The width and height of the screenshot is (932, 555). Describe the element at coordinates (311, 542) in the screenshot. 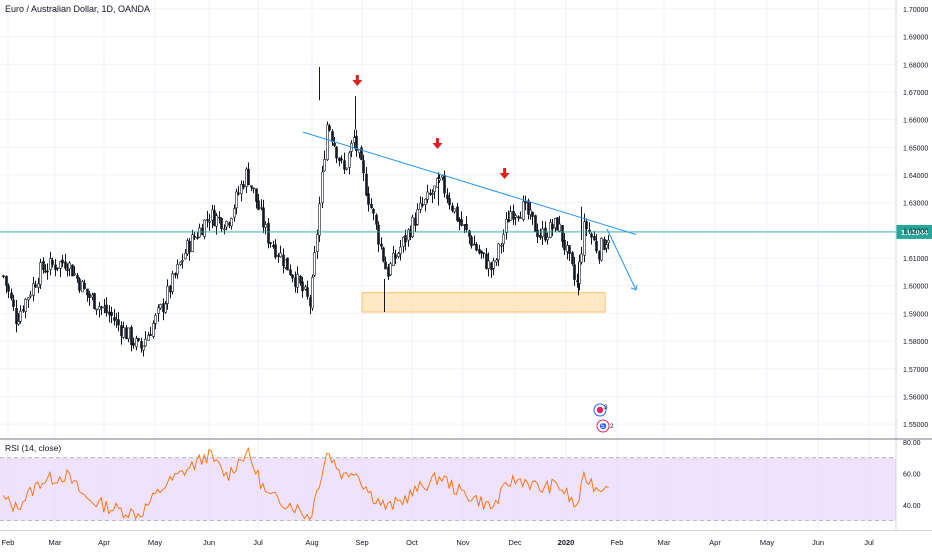

I see `time-axis-label: Aug` at that location.